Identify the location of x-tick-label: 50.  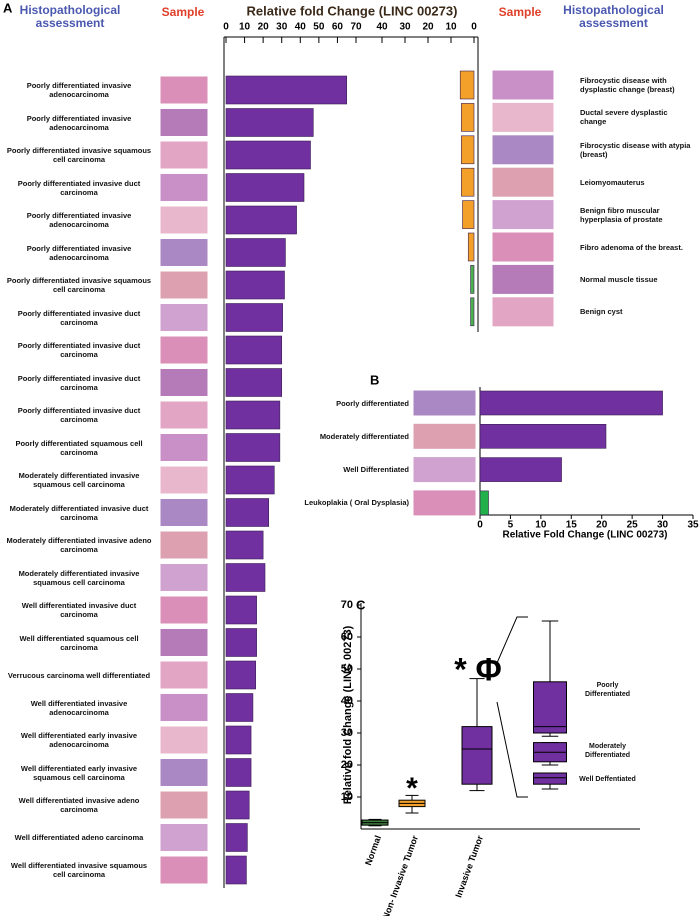
(319, 27).